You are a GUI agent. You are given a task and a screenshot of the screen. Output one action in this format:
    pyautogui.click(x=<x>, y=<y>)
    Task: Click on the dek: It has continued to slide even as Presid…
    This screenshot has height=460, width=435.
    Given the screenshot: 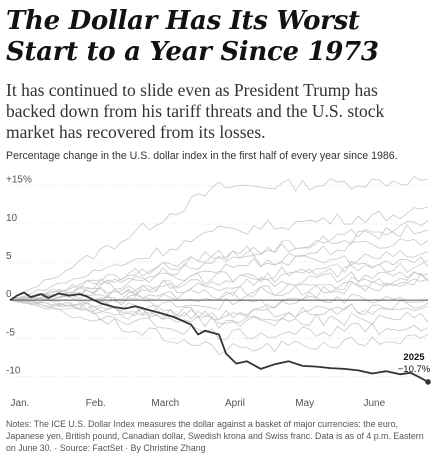 What is the action you would take?
    pyautogui.click(x=195, y=111)
    